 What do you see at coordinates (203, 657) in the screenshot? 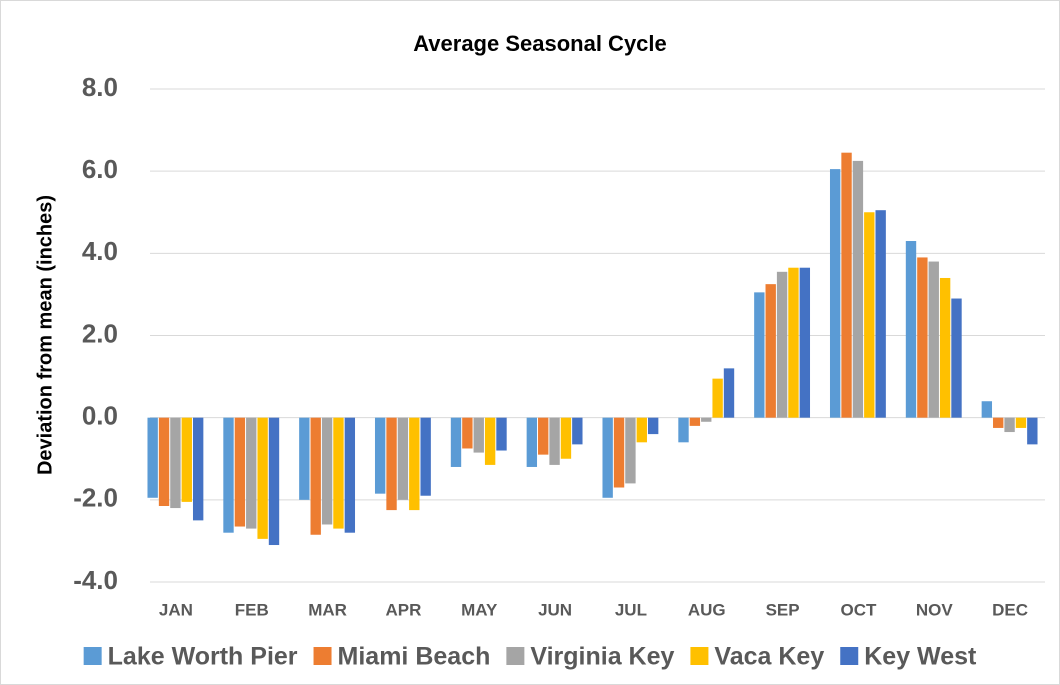
I see `legend-label: Lake Worth Pier` at bounding box center [203, 657].